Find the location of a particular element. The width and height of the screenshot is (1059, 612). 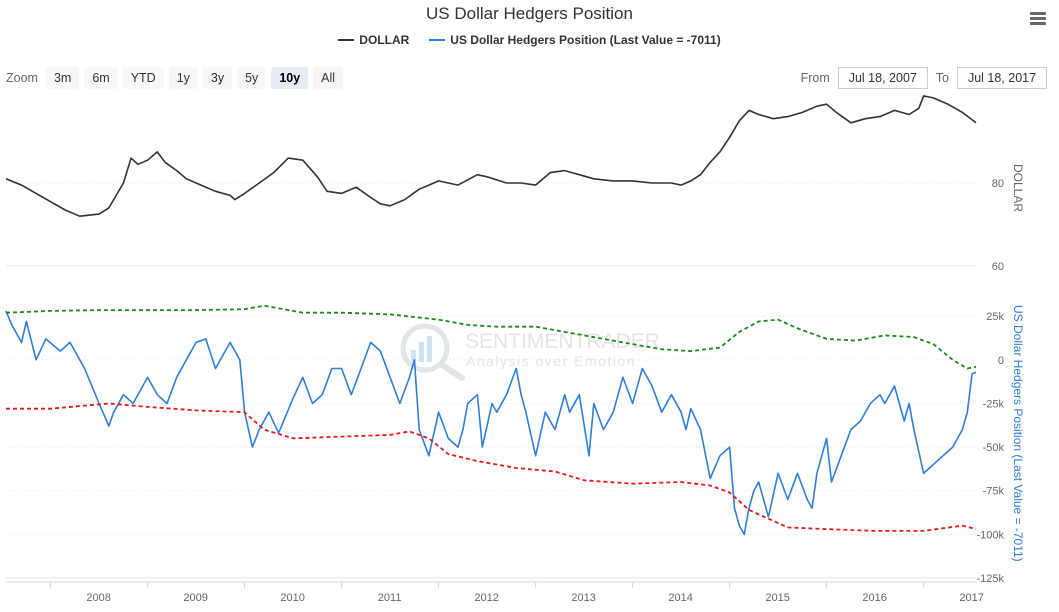

x-tick-label: 2008 is located at coordinates (98, 598).